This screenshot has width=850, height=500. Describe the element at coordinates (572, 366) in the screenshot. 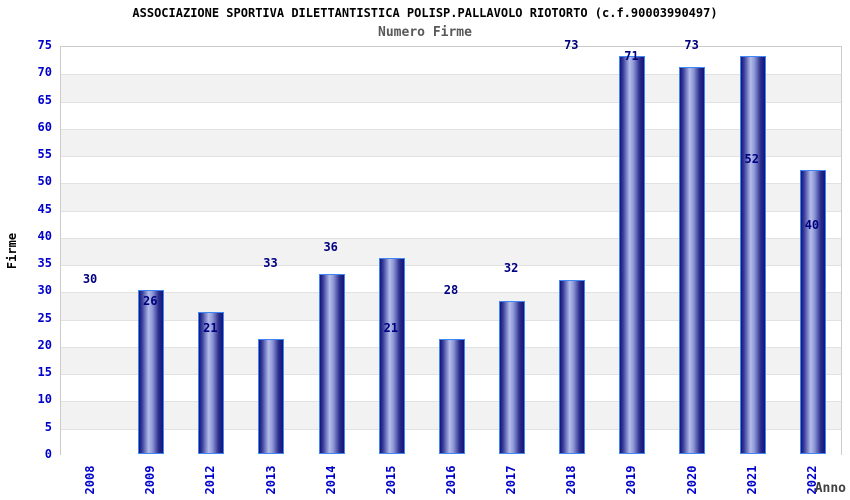

I see `bar-2017` at that location.